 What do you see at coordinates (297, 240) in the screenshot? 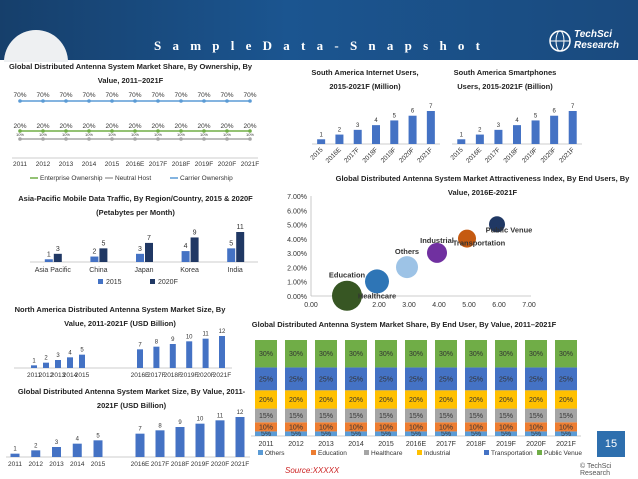
I see `attractiveness-y-tick: 4.00%` at bounding box center [297, 240].